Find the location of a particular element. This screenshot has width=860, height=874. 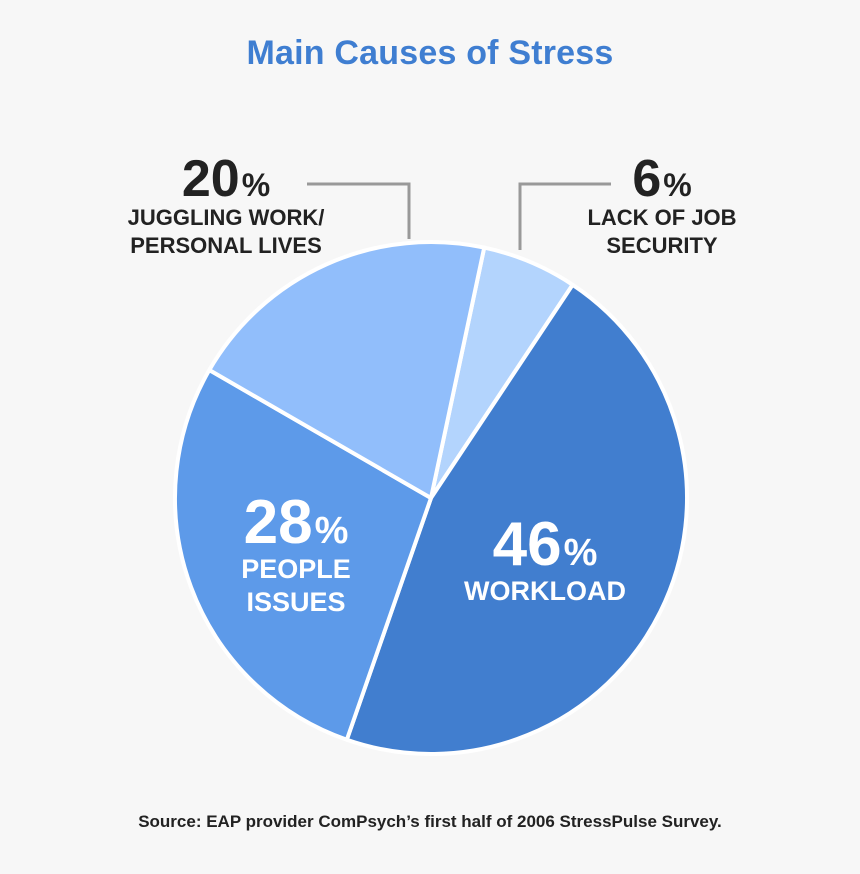

value-number: 6 is located at coordinates (646, 179).